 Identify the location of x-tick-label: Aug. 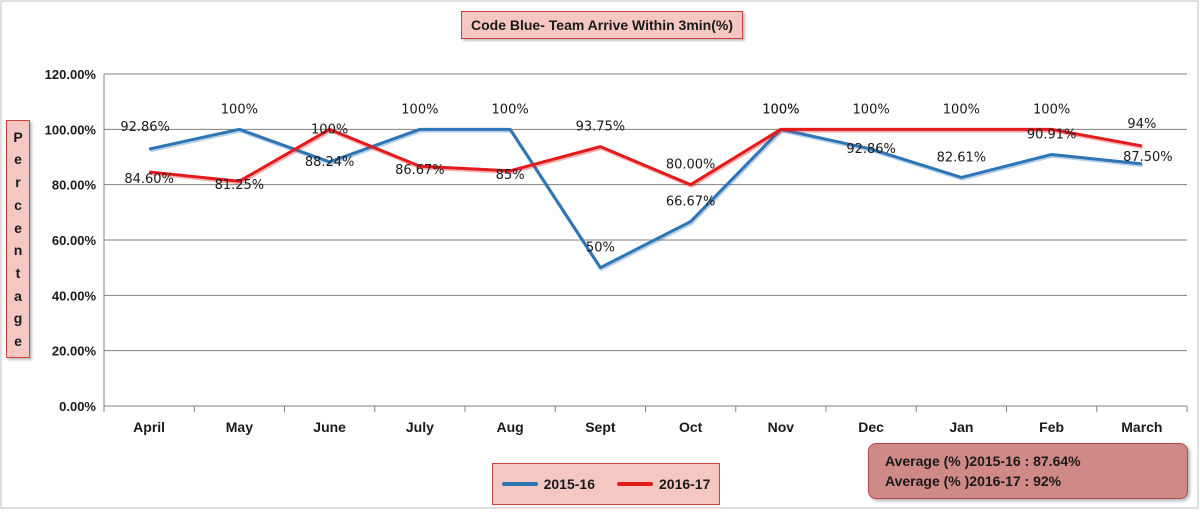
(510, 427).